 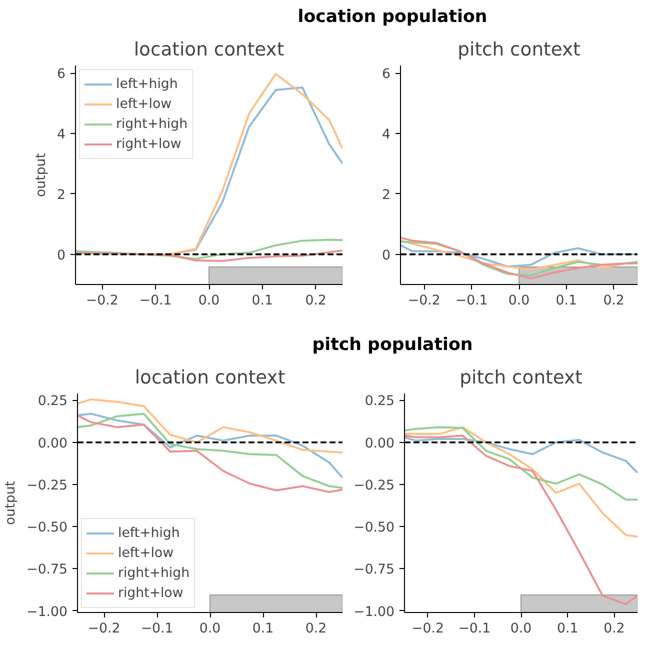 I want to click on text: pitch population, so click(x=392, y=345).